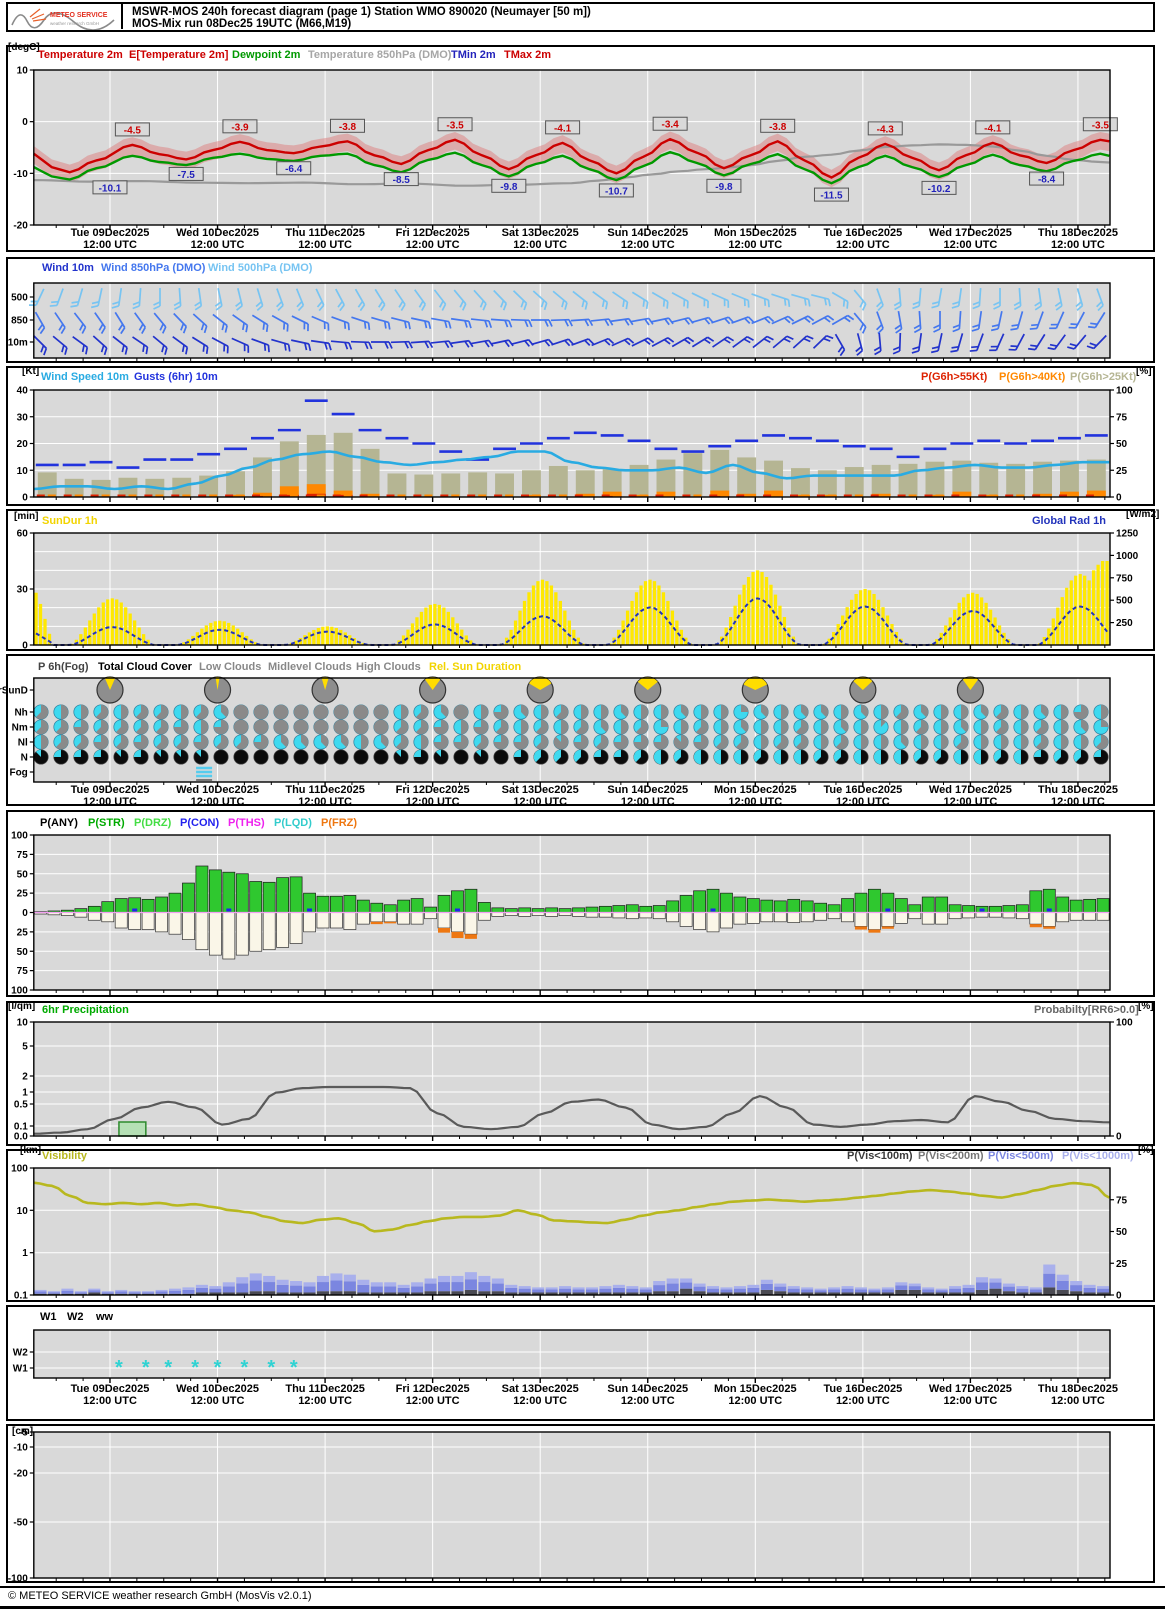  Describe the element at coordinates (1086, 1010) in the screenshot. I see `legend-probability-rr6: Probabilty[RR6>0.0]` at that location.